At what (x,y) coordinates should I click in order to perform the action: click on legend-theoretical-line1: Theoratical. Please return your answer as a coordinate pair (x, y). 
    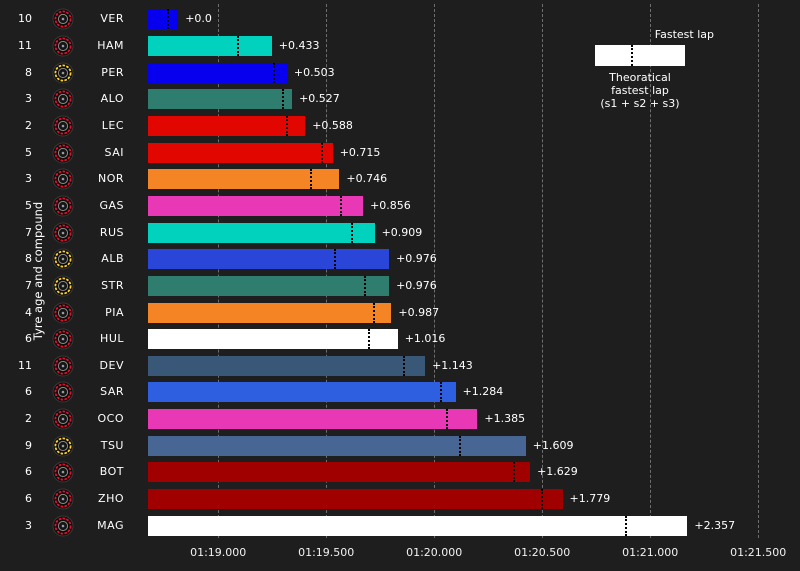
    Looking at the image, I should click on (640, 77).